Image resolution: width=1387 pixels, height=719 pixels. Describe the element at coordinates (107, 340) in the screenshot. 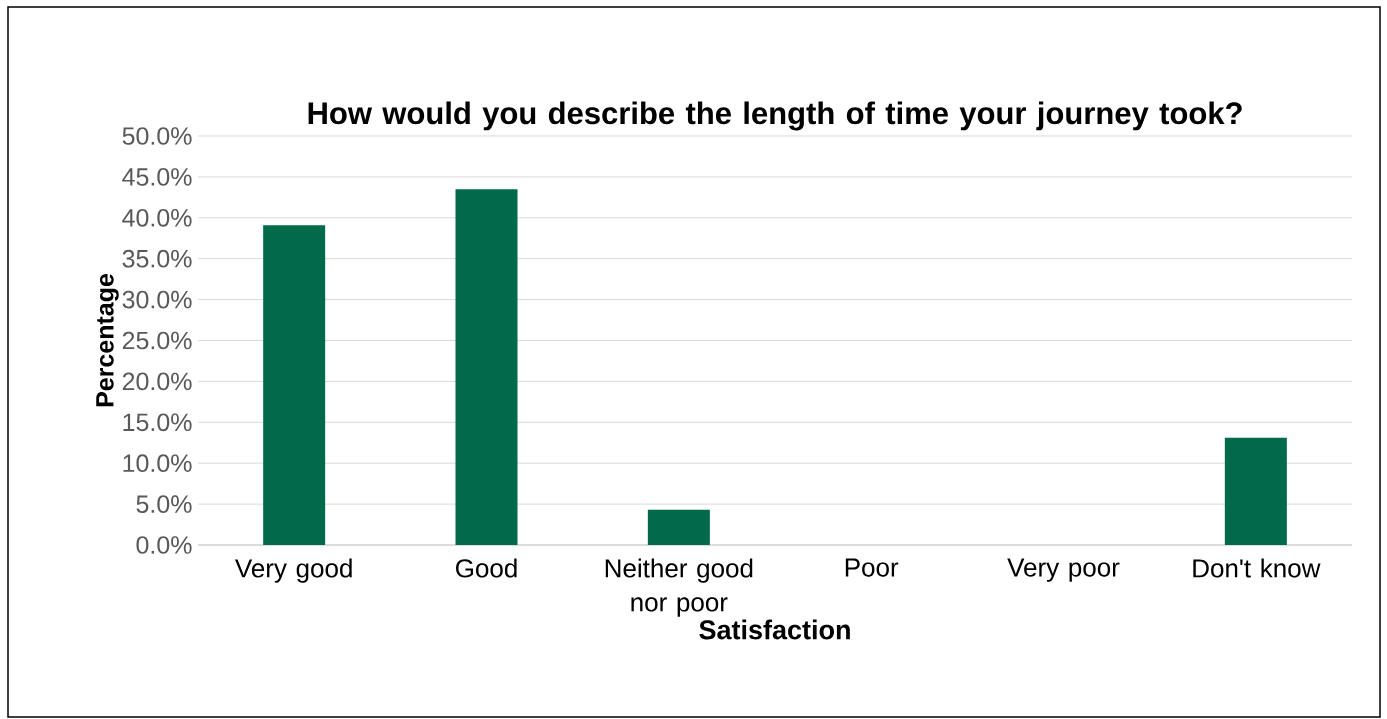

I see `y-axis-title: Percentage` at that location.